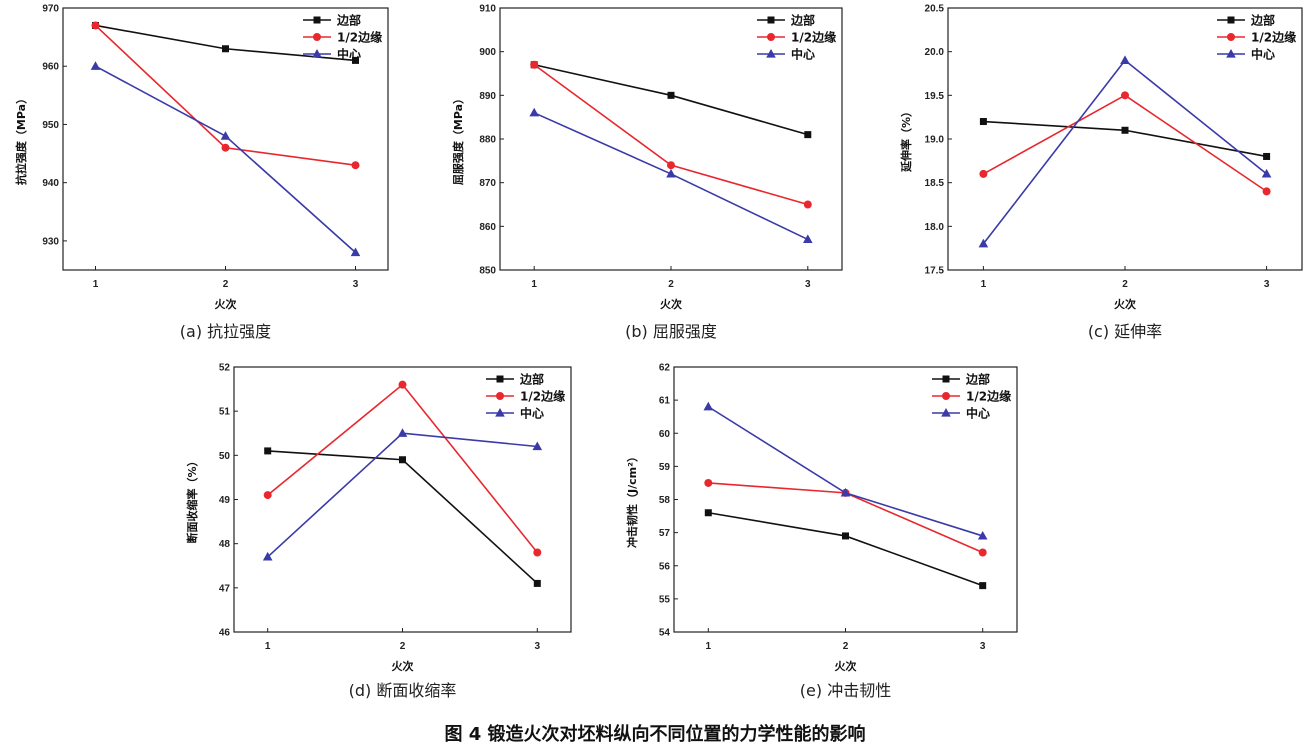 The image size is (1311, 752). Describe the element at coordinates (1125, 331) in the screenshot. I see `panel-caption: (c) 延伸率` at that location.